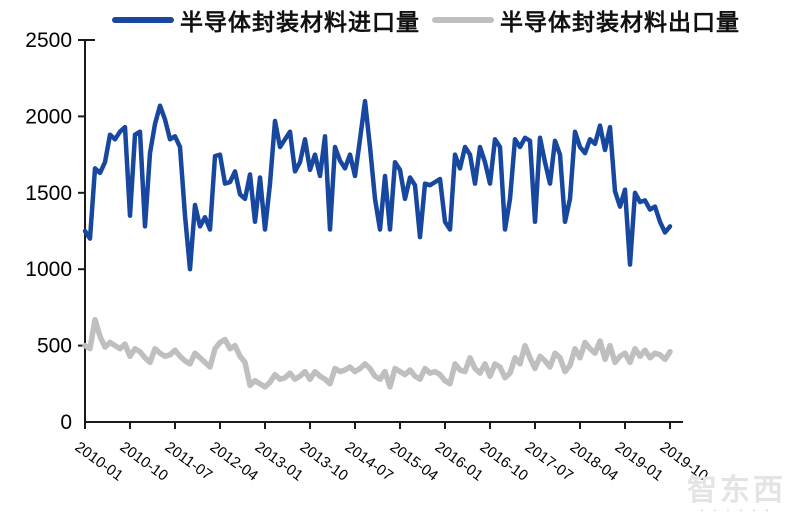 Image resolution: width=800 pixels, height=524 pixels. What do you see at coordinates (736, 491) in the screenshot?
I see `watermark-text: 智东西` at bounding box center [736, 491].